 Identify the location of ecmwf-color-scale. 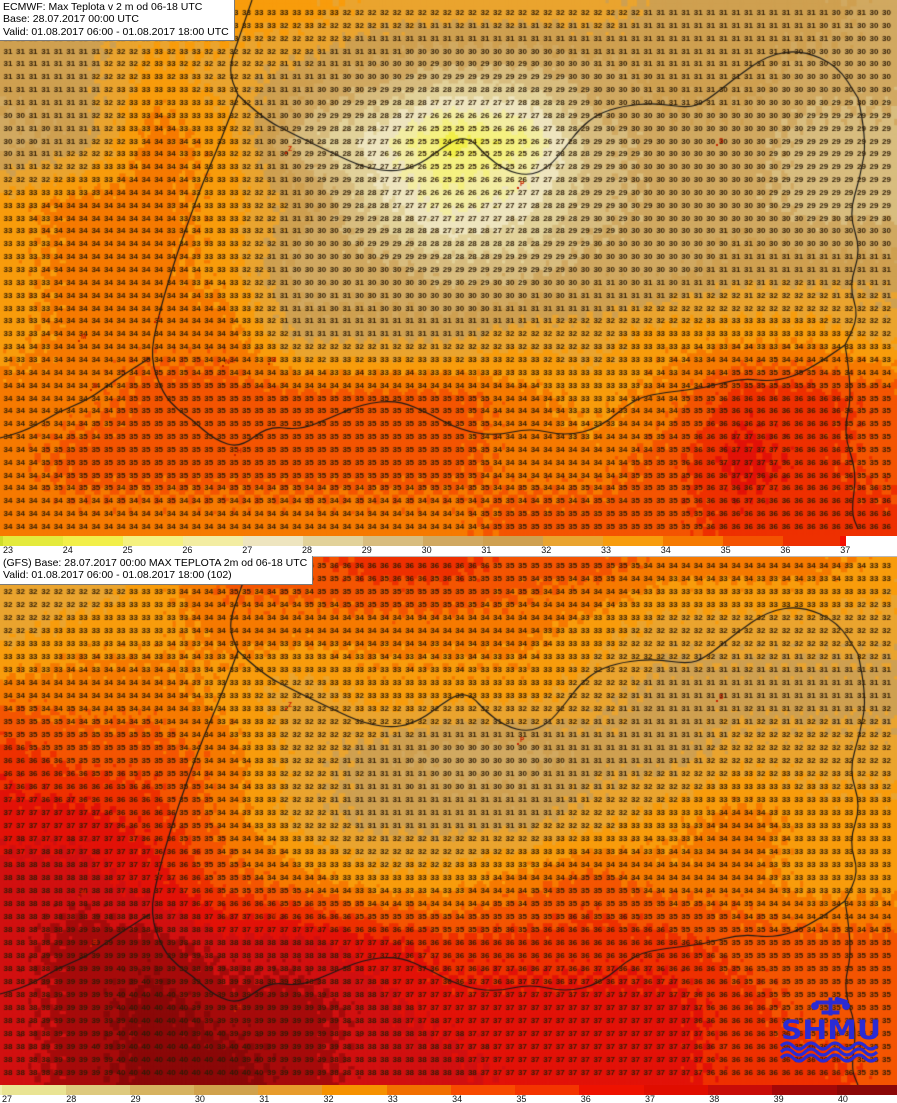
(448, 541).